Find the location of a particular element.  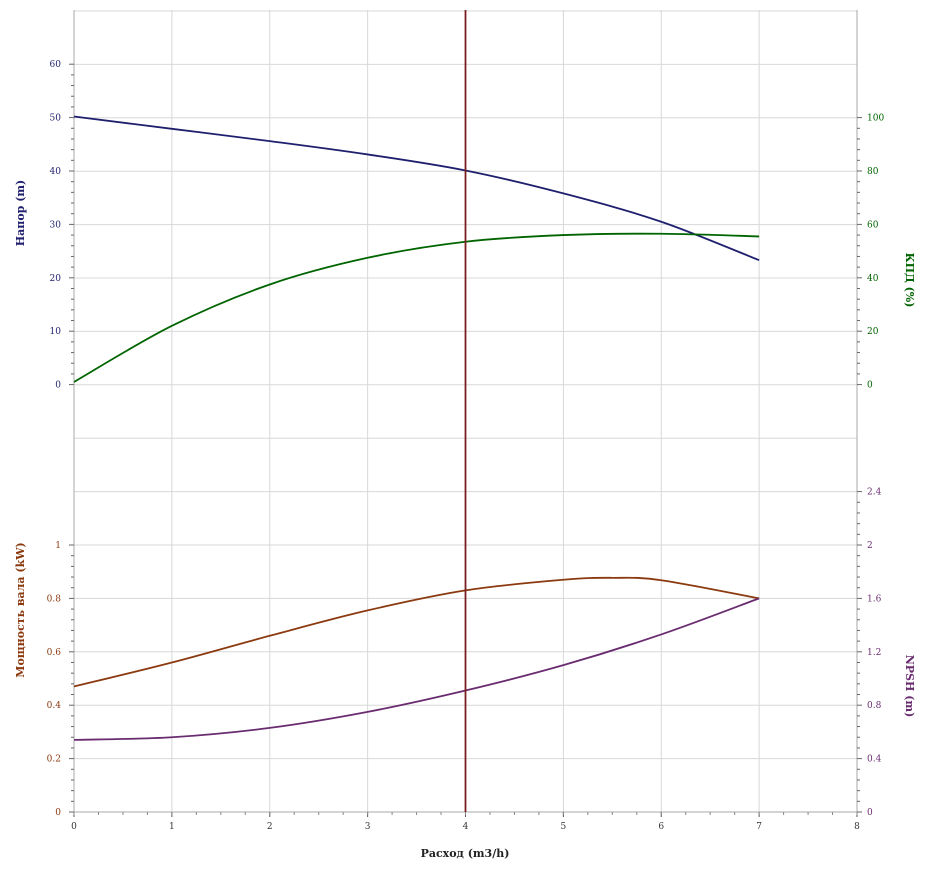

top-left-tick-label: 30 is located at coordinates (56, 225).